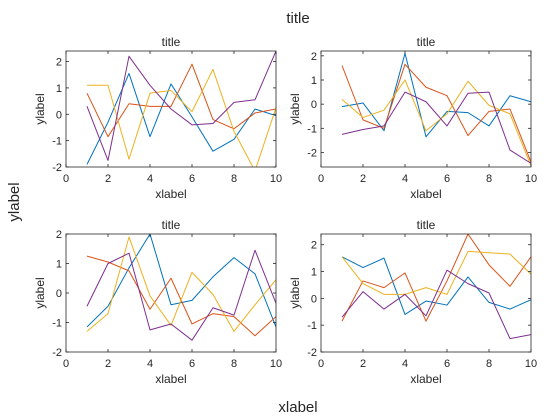 Image resolution: width=560 pixels, height=420 pixels. What do you see at coordinates (297, 18) in the screenshot?
I see `figure-title: title` at bounding box center [297, 18].